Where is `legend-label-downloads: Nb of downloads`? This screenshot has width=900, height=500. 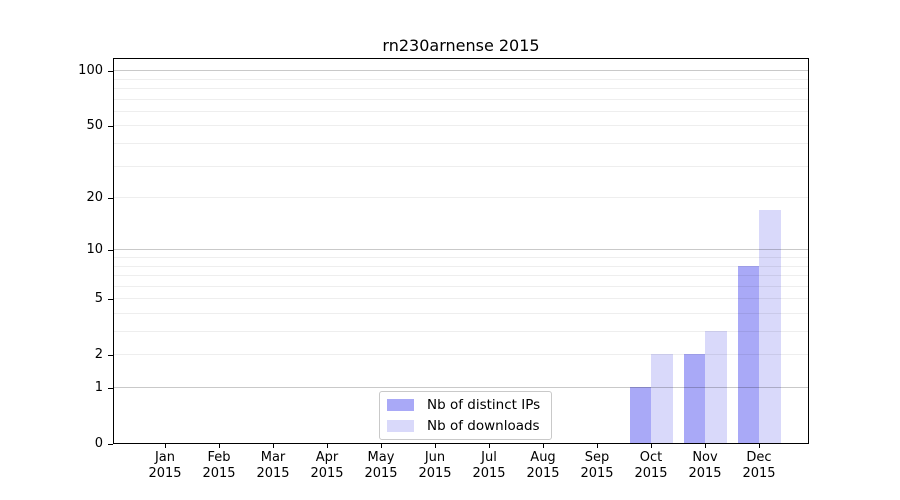
legend-label-downloads: Nb of downloads is located at coordinates (483, 426).